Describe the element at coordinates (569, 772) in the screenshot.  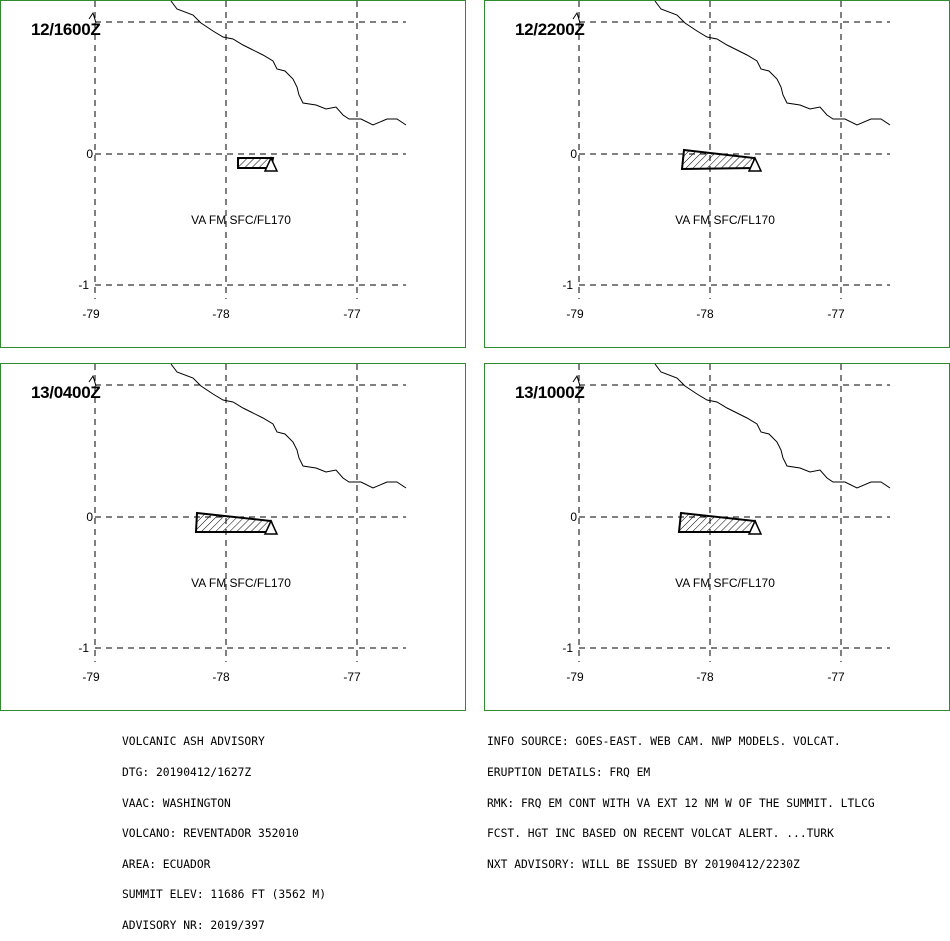
I see `advisory-line: ERUPTION DETAILS: FRQ EM` at that location.